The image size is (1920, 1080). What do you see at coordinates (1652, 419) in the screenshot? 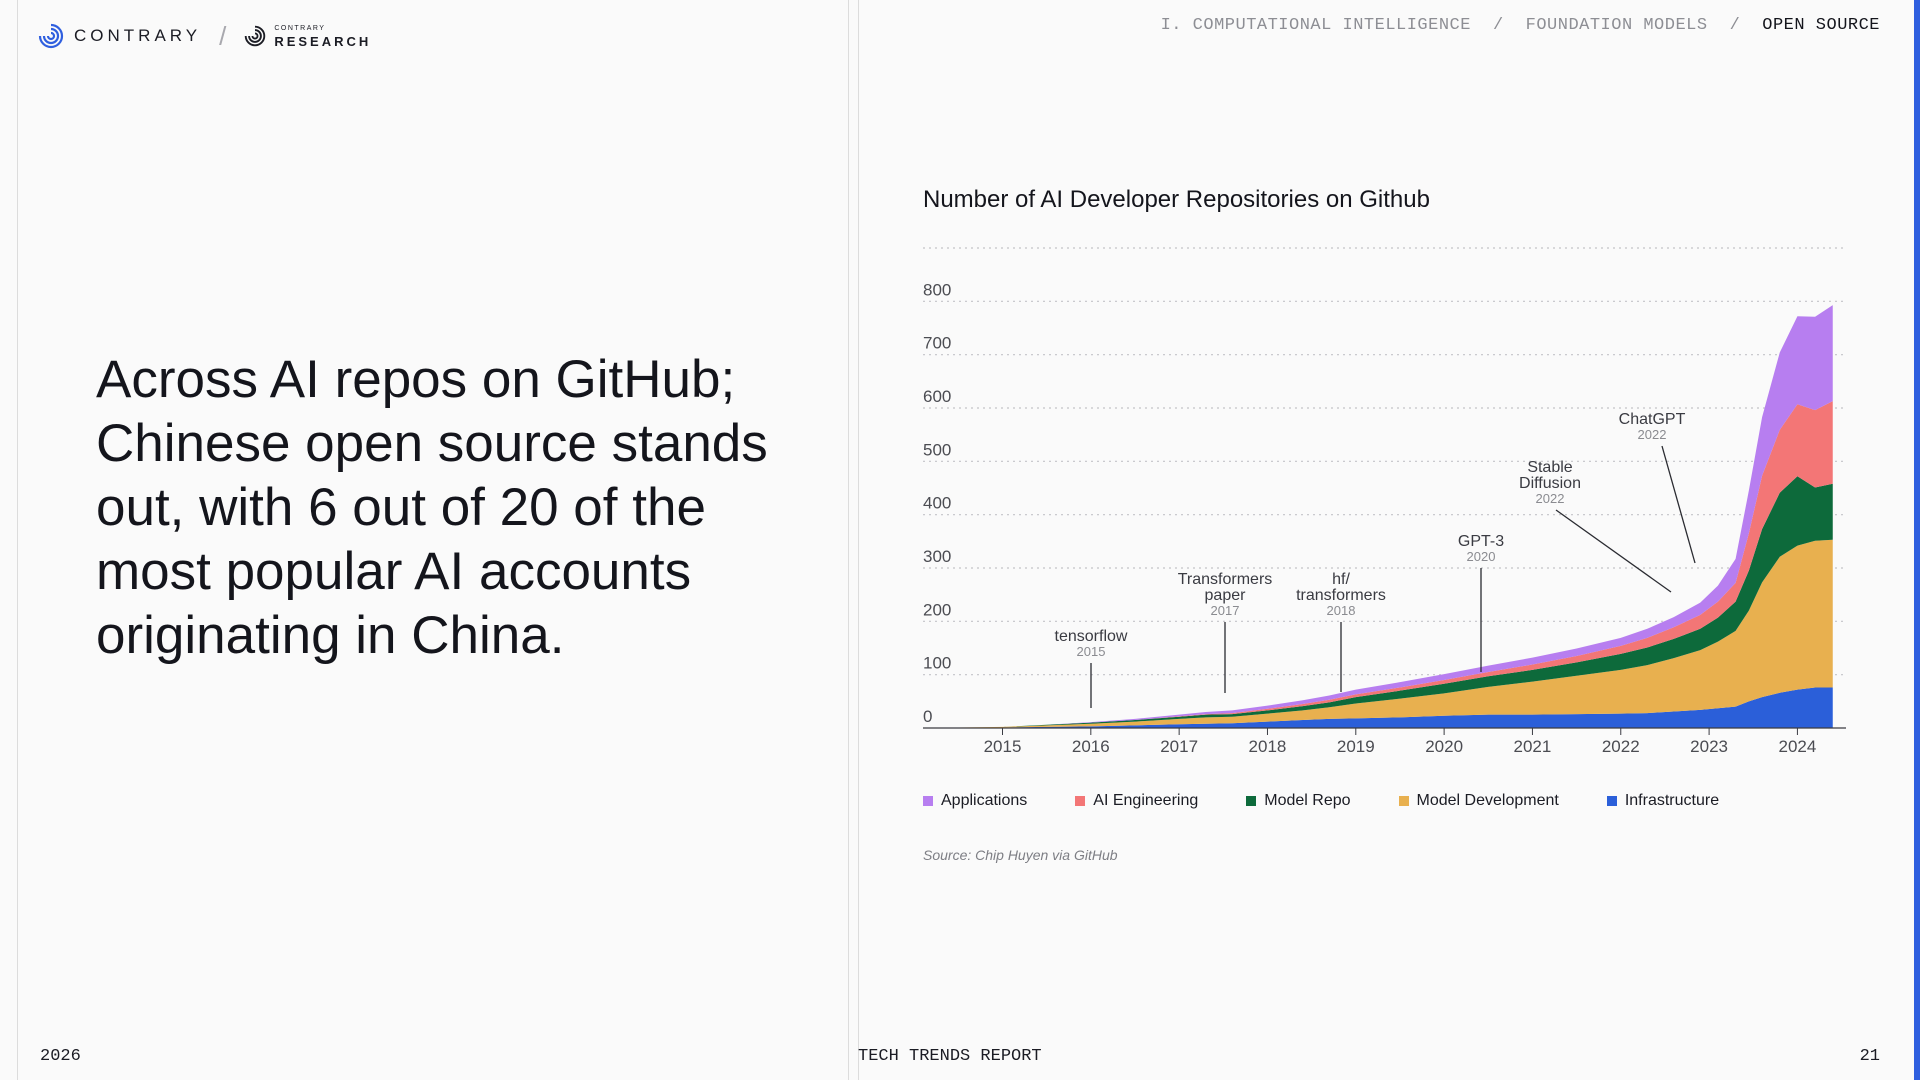
I see `annotation-label-chatgpt-0: ChatGPT` at bounding box center [1652, 419].